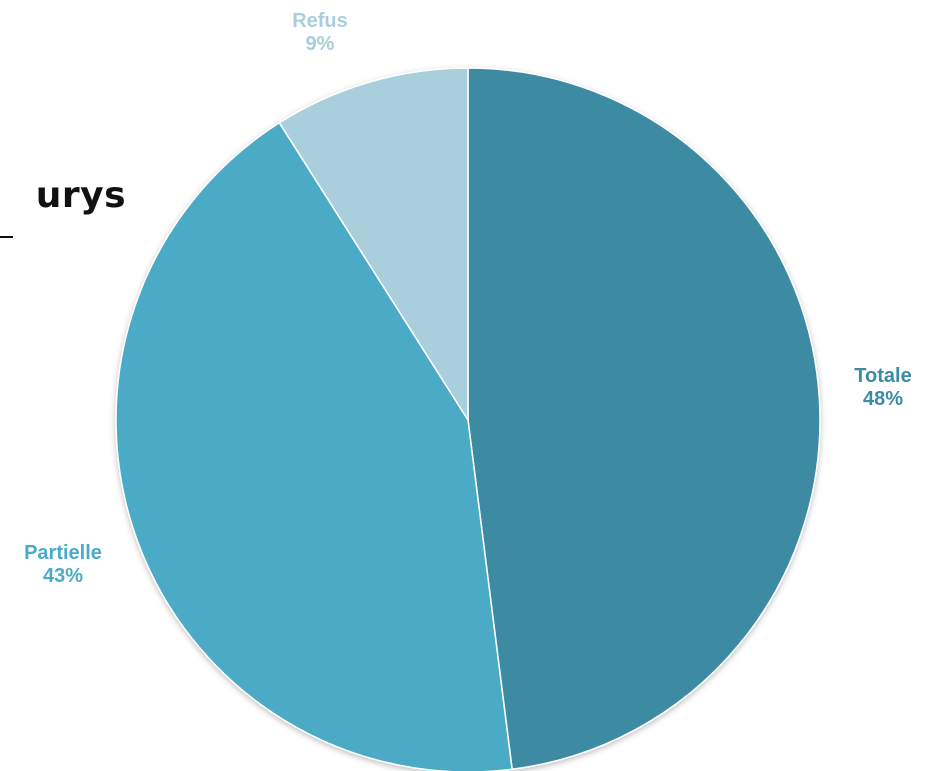 The image size is (929, 771). I want to click on slice-label-refus: Refus 9%, so click(320, 33).